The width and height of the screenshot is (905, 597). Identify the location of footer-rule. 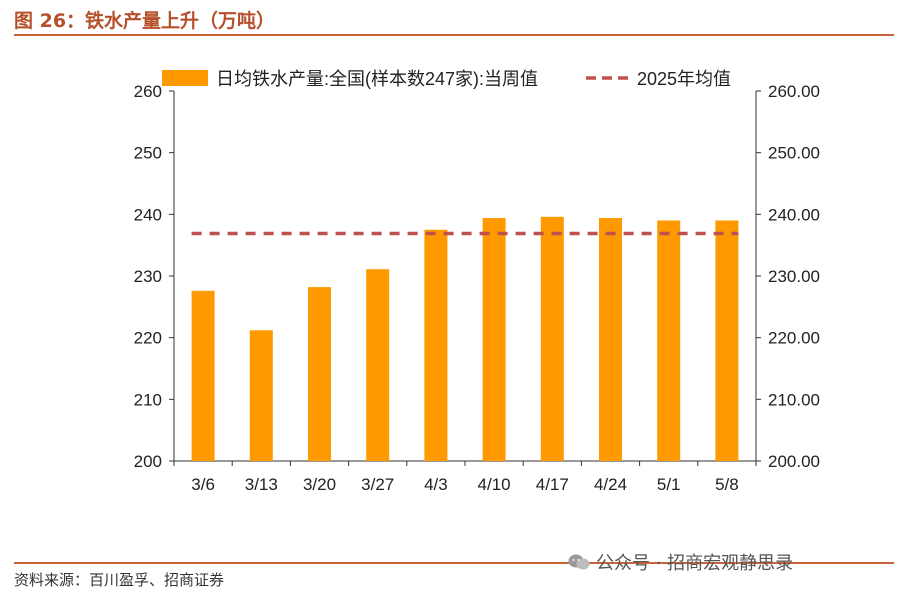
(454, 563).